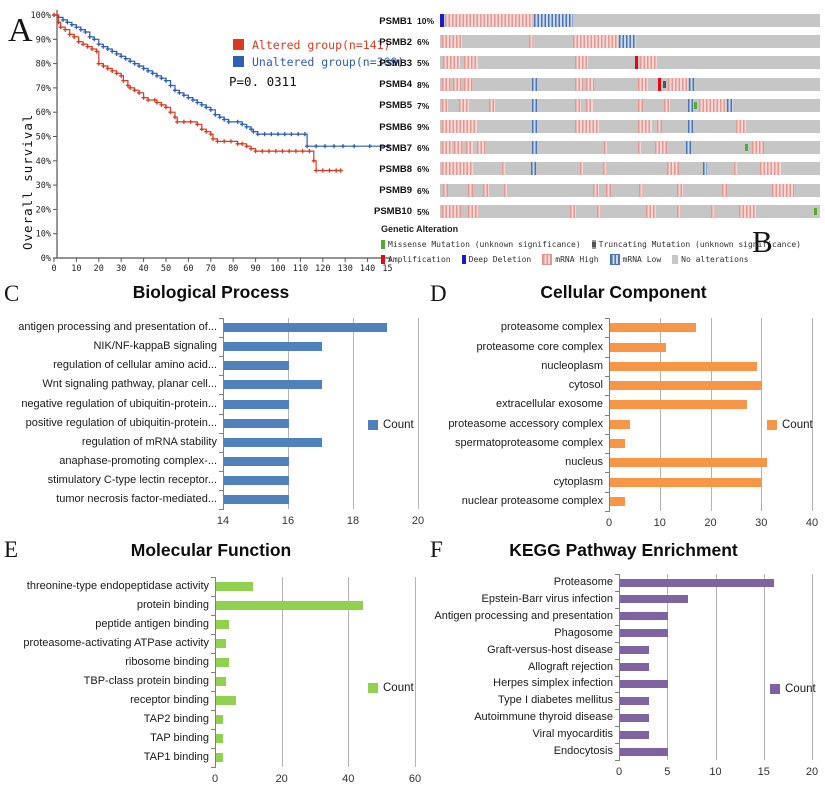  What do you see at coordinates (614, 259) in the screenshot?
I see `low-chip-icon` at bounding box center [614, 259].